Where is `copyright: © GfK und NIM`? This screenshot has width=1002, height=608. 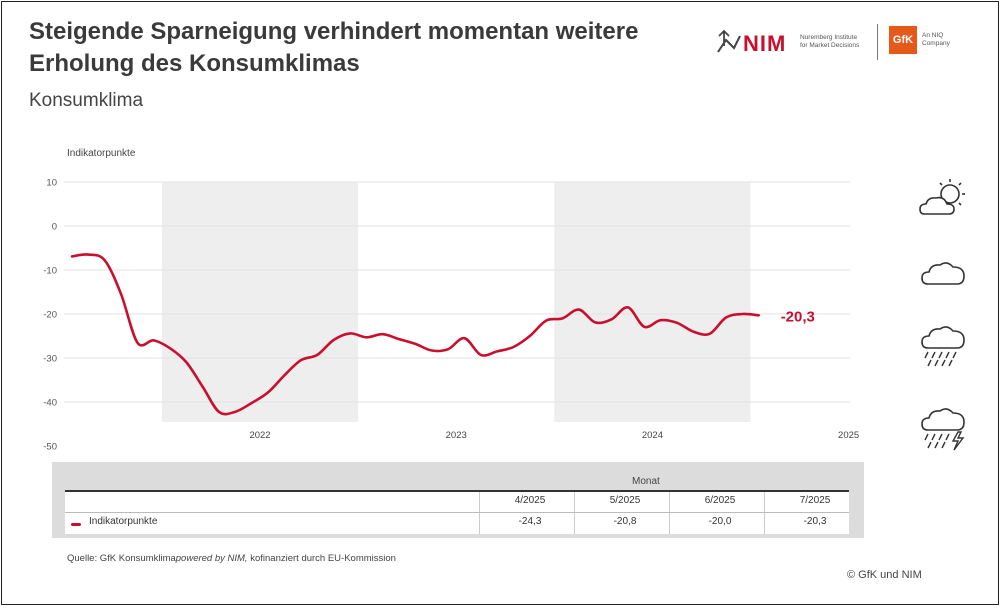
copyright: © GfK und NIM is located at coordinates (884, 575).